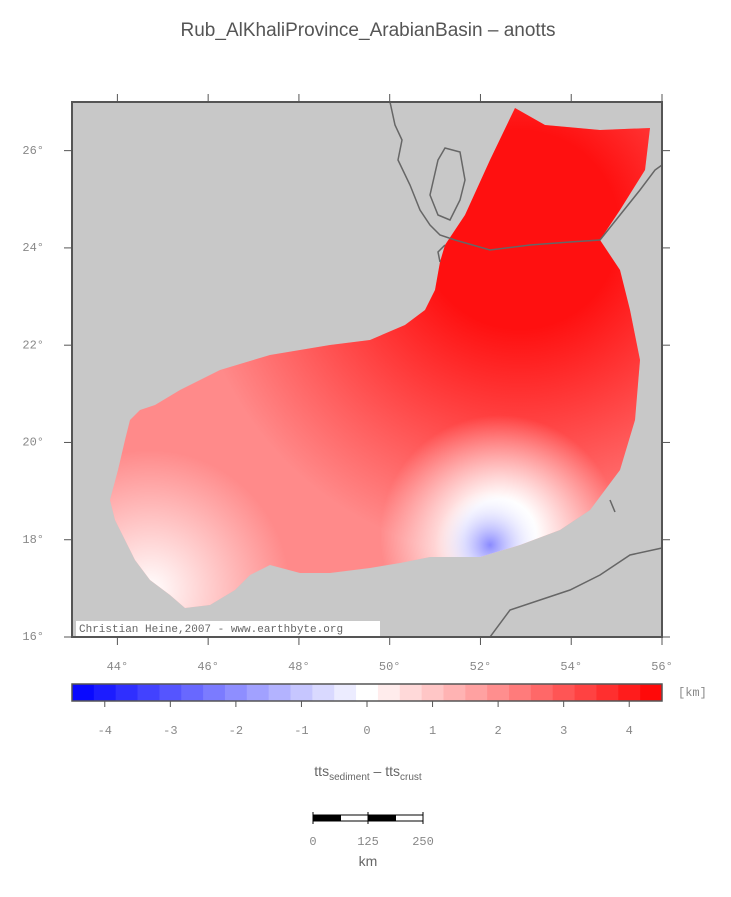 This screenshot has width=731, height=897. What do you see at coordinates (118, 667) in the screenshot?
I see `x-tick-label: 44°` at bounding box center [118, 667].